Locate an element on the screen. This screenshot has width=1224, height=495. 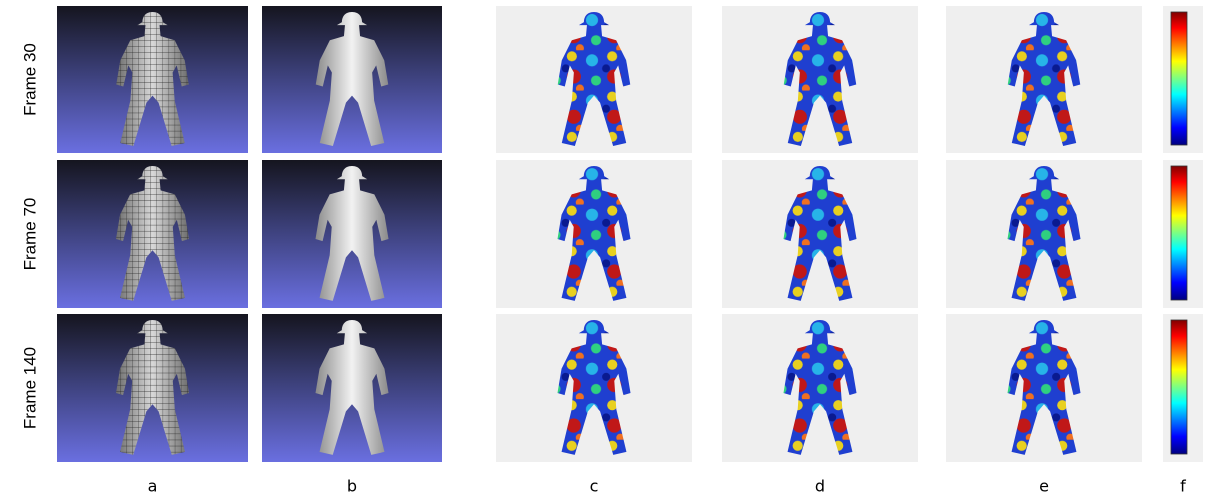
column-label: a is located at coordinates (153, 486).